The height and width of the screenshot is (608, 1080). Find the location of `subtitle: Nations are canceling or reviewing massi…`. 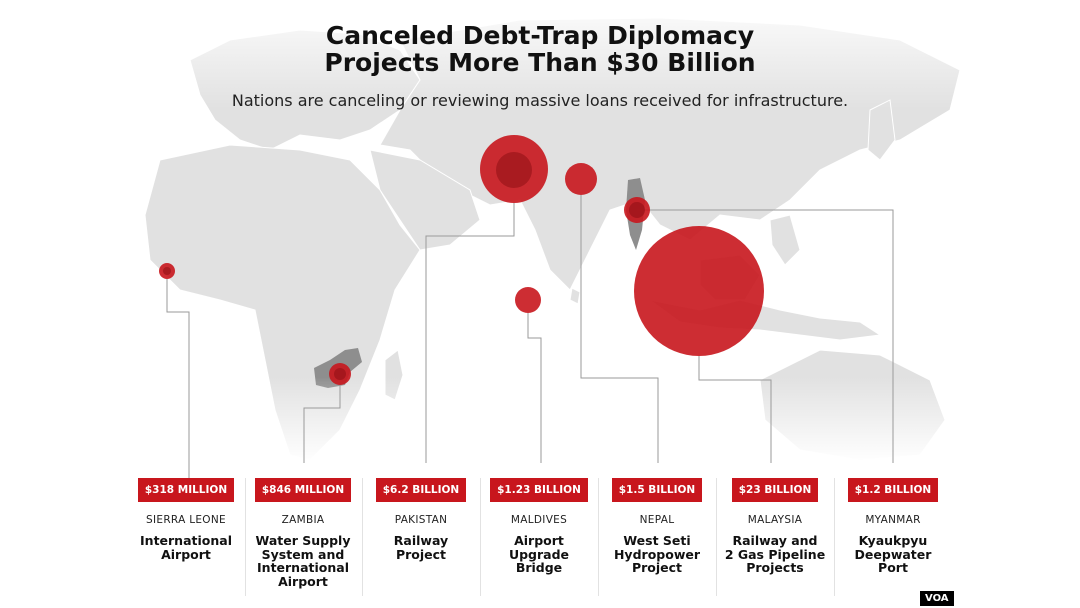

subtitle: Nations are canceling or reviewing massi… is located at coordinates (540, 100).